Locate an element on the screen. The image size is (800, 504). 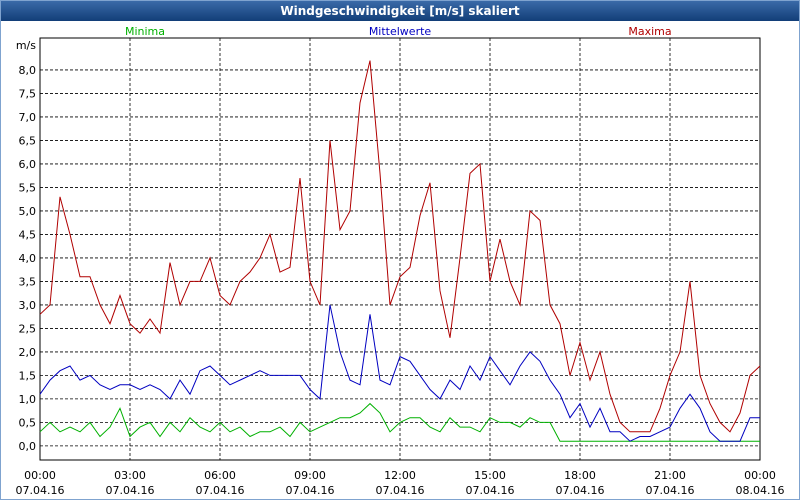
y-tick-label: 4,0 is located at coordinates (28, 258).